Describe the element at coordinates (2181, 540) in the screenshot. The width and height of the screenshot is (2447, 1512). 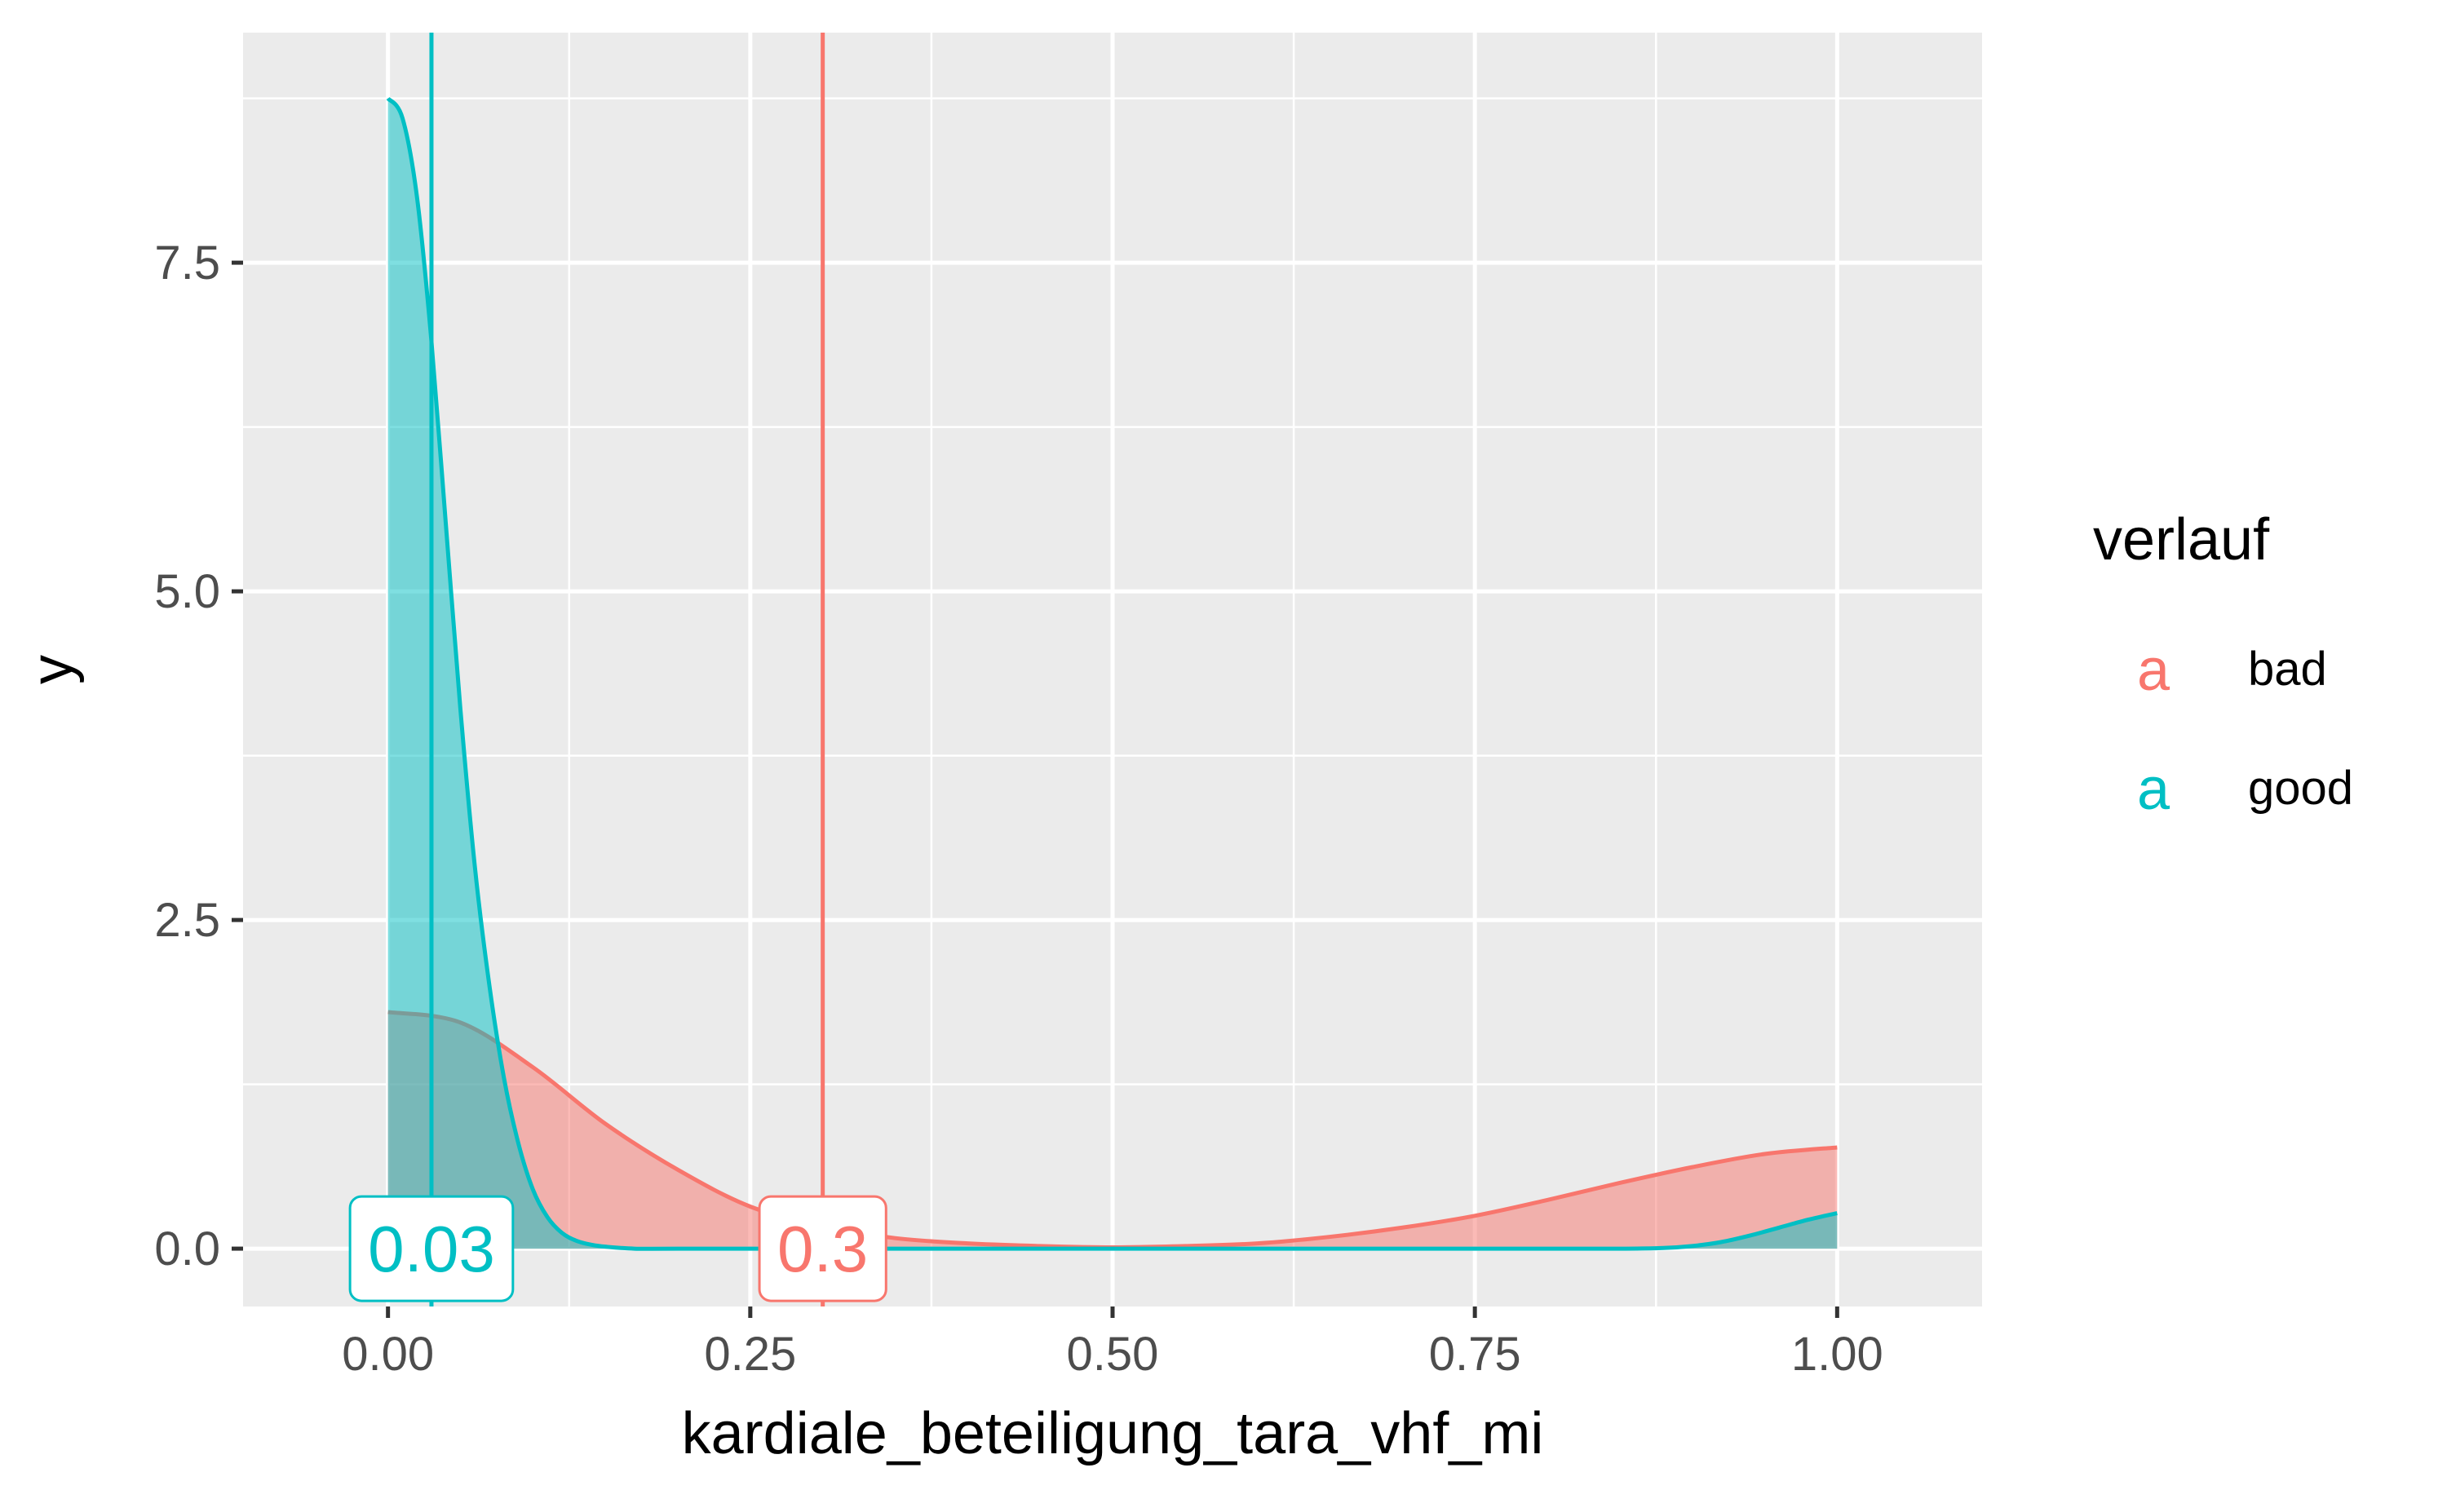
I see `legend-title: verlauf` at that location.